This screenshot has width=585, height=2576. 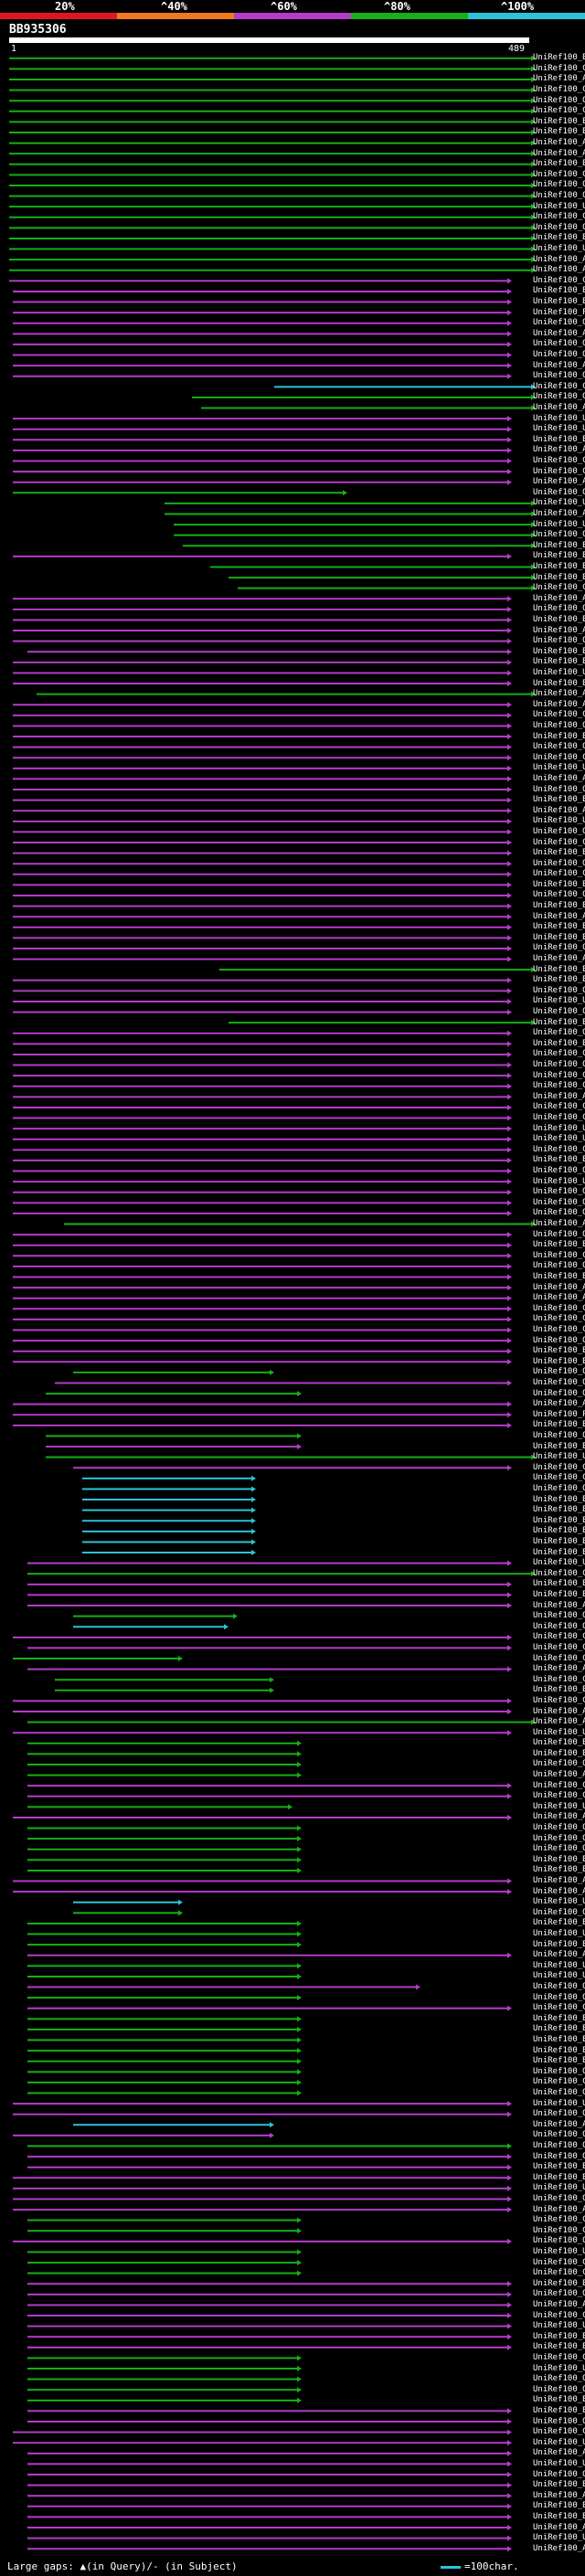 What do you see at coordinates (559, 439) in the screenshot?
I see `hit-label: UniRef100_B6KV20` at bounding box center [559, 439].